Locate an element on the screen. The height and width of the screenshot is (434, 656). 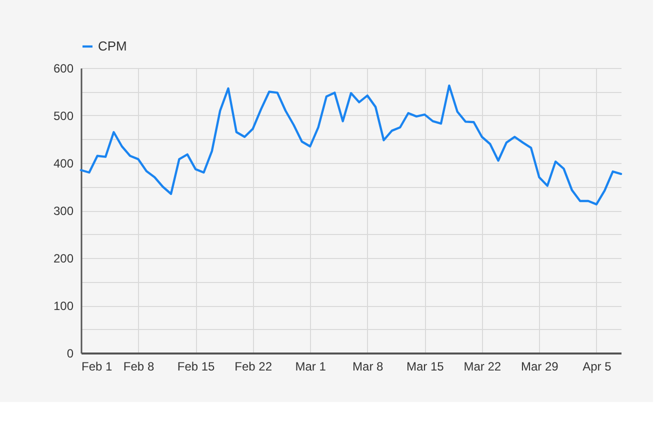
x-tick-label: Mar 29 is located at coordinates (540, 367).